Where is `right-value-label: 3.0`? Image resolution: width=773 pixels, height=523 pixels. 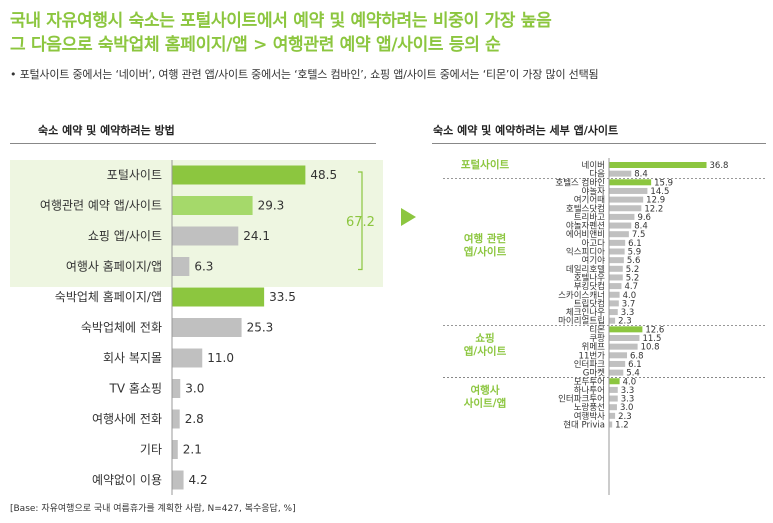 right-value-label: 3.0 is located at coordinates (627, 408).